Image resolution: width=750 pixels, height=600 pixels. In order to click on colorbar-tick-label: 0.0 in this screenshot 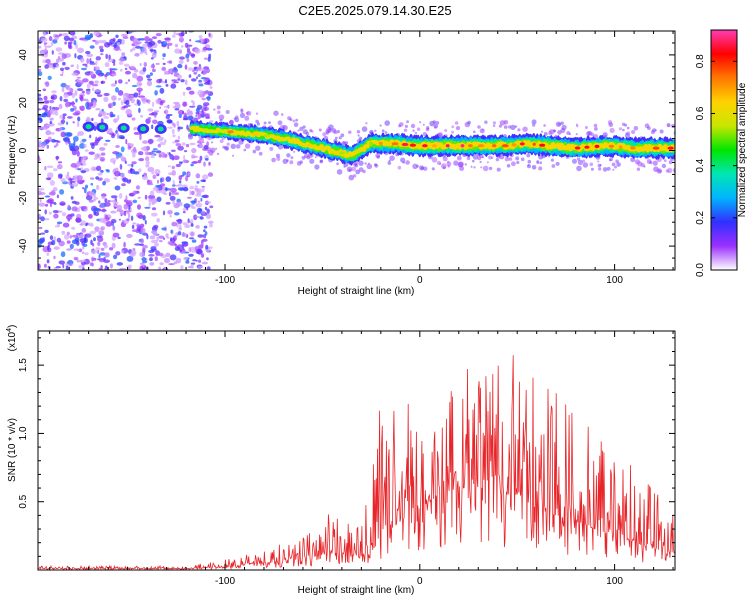, I will do `click(700, 270)`.